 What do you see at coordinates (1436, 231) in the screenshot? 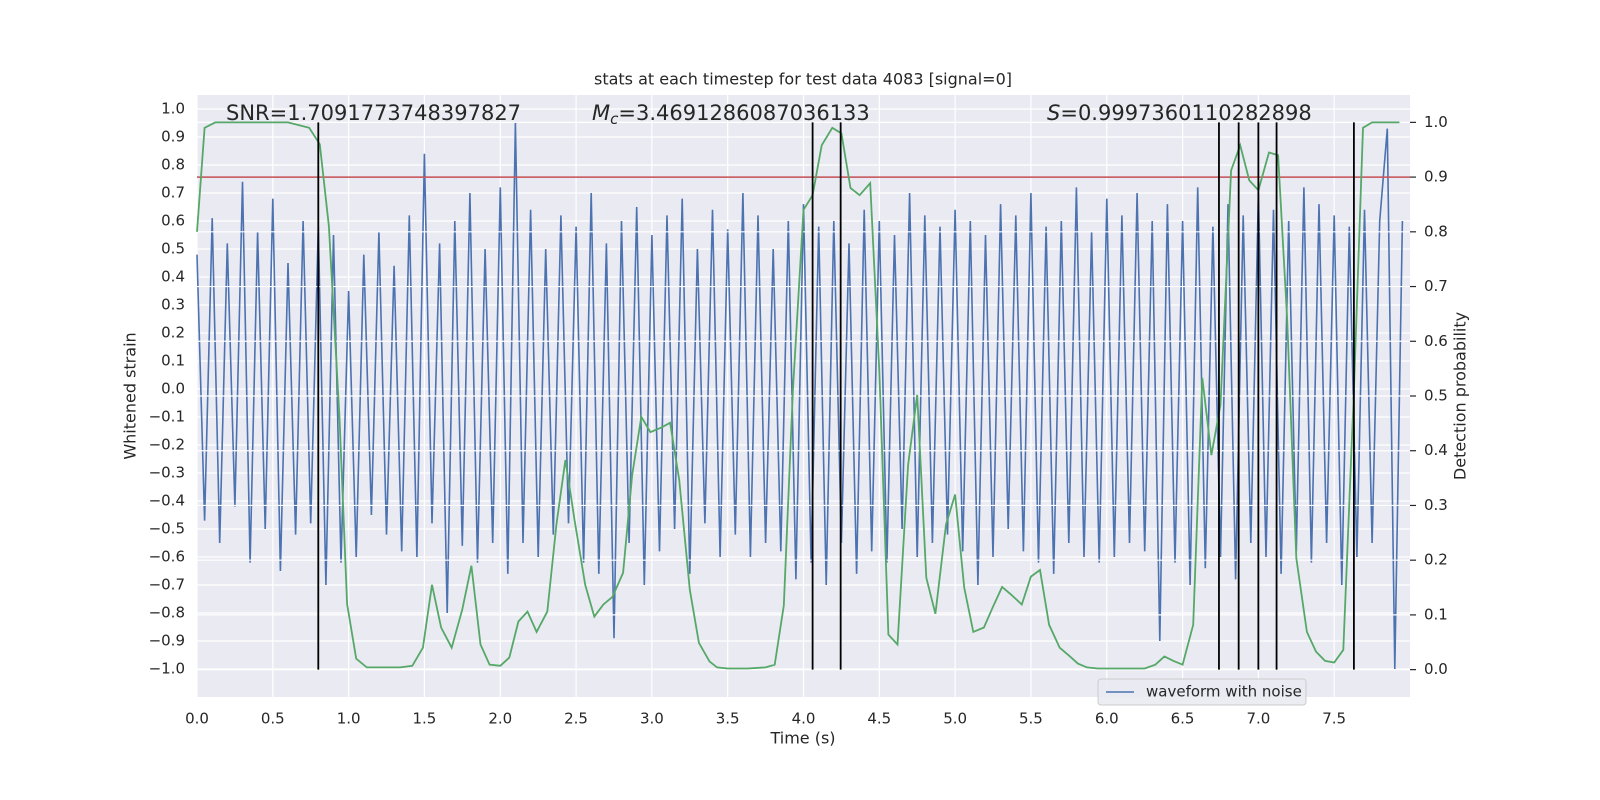
I see `y2-tick-label: 0.8` at bounding box center [1436, 231].